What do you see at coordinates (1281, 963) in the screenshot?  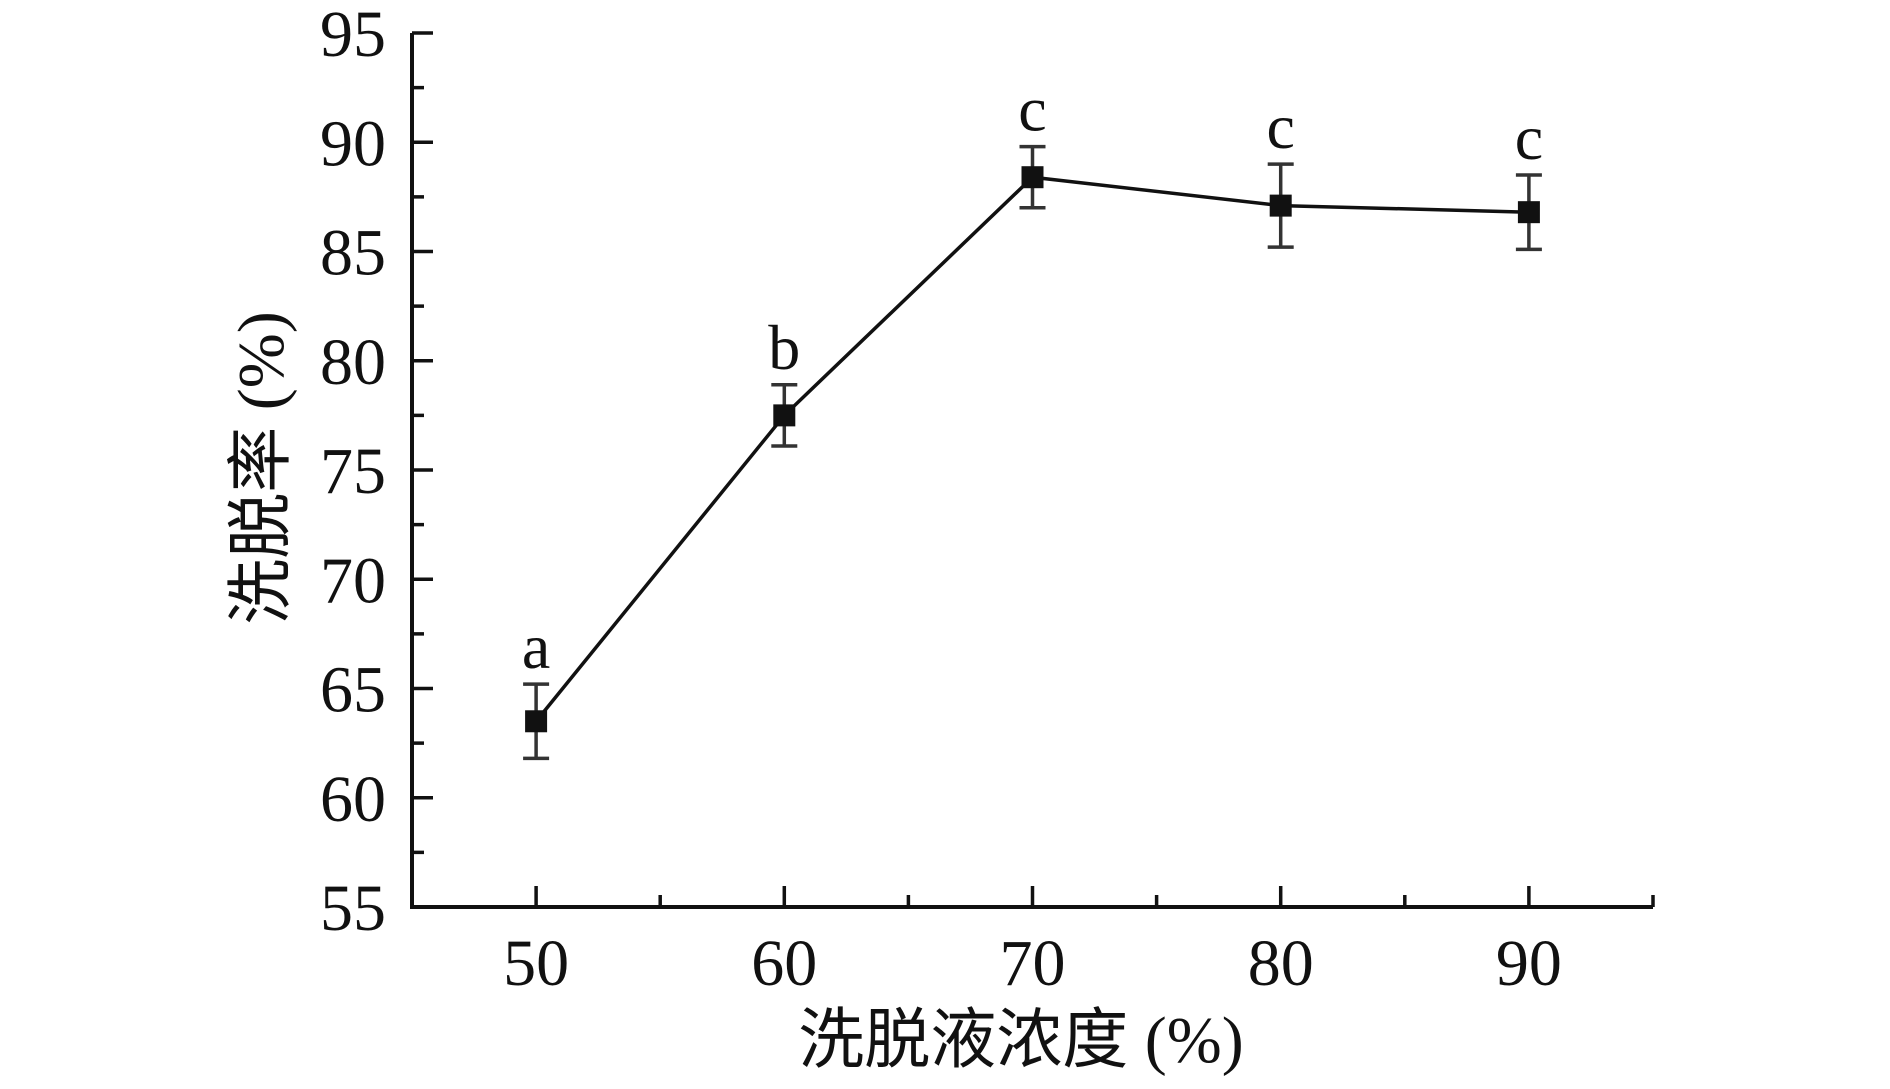 I see `x-tick-label: 80` at bounding box center [1281, 963].